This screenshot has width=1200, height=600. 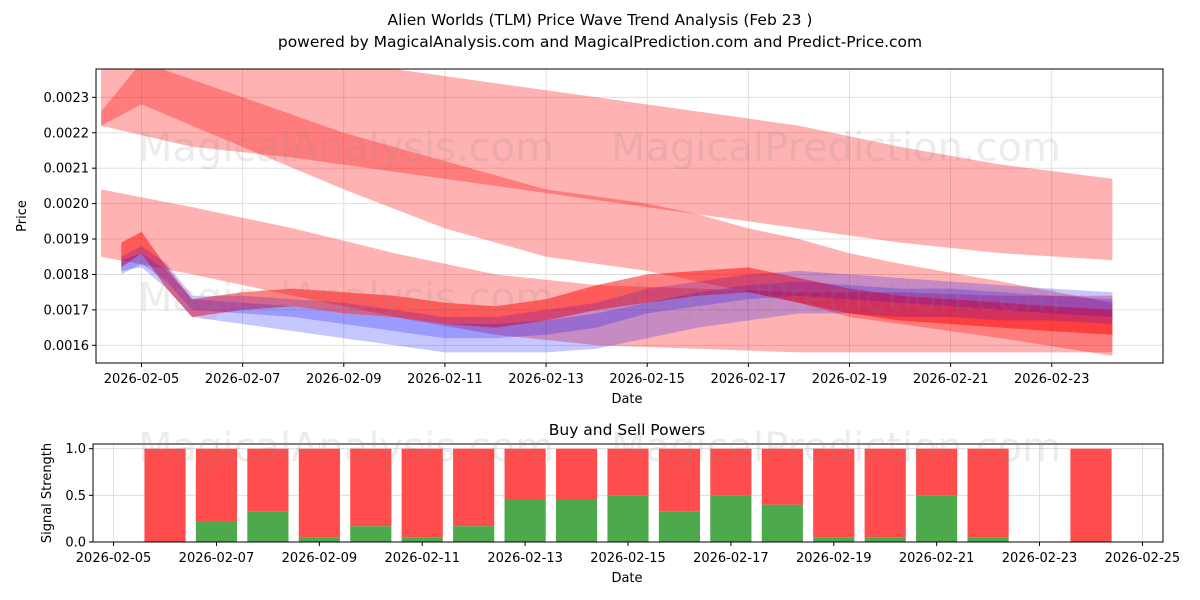 What do you see at coordinates (445, 379) in the screenshot?
I see `price-x-tick-label: 2026-02-11` at bounding box center [445, 379].